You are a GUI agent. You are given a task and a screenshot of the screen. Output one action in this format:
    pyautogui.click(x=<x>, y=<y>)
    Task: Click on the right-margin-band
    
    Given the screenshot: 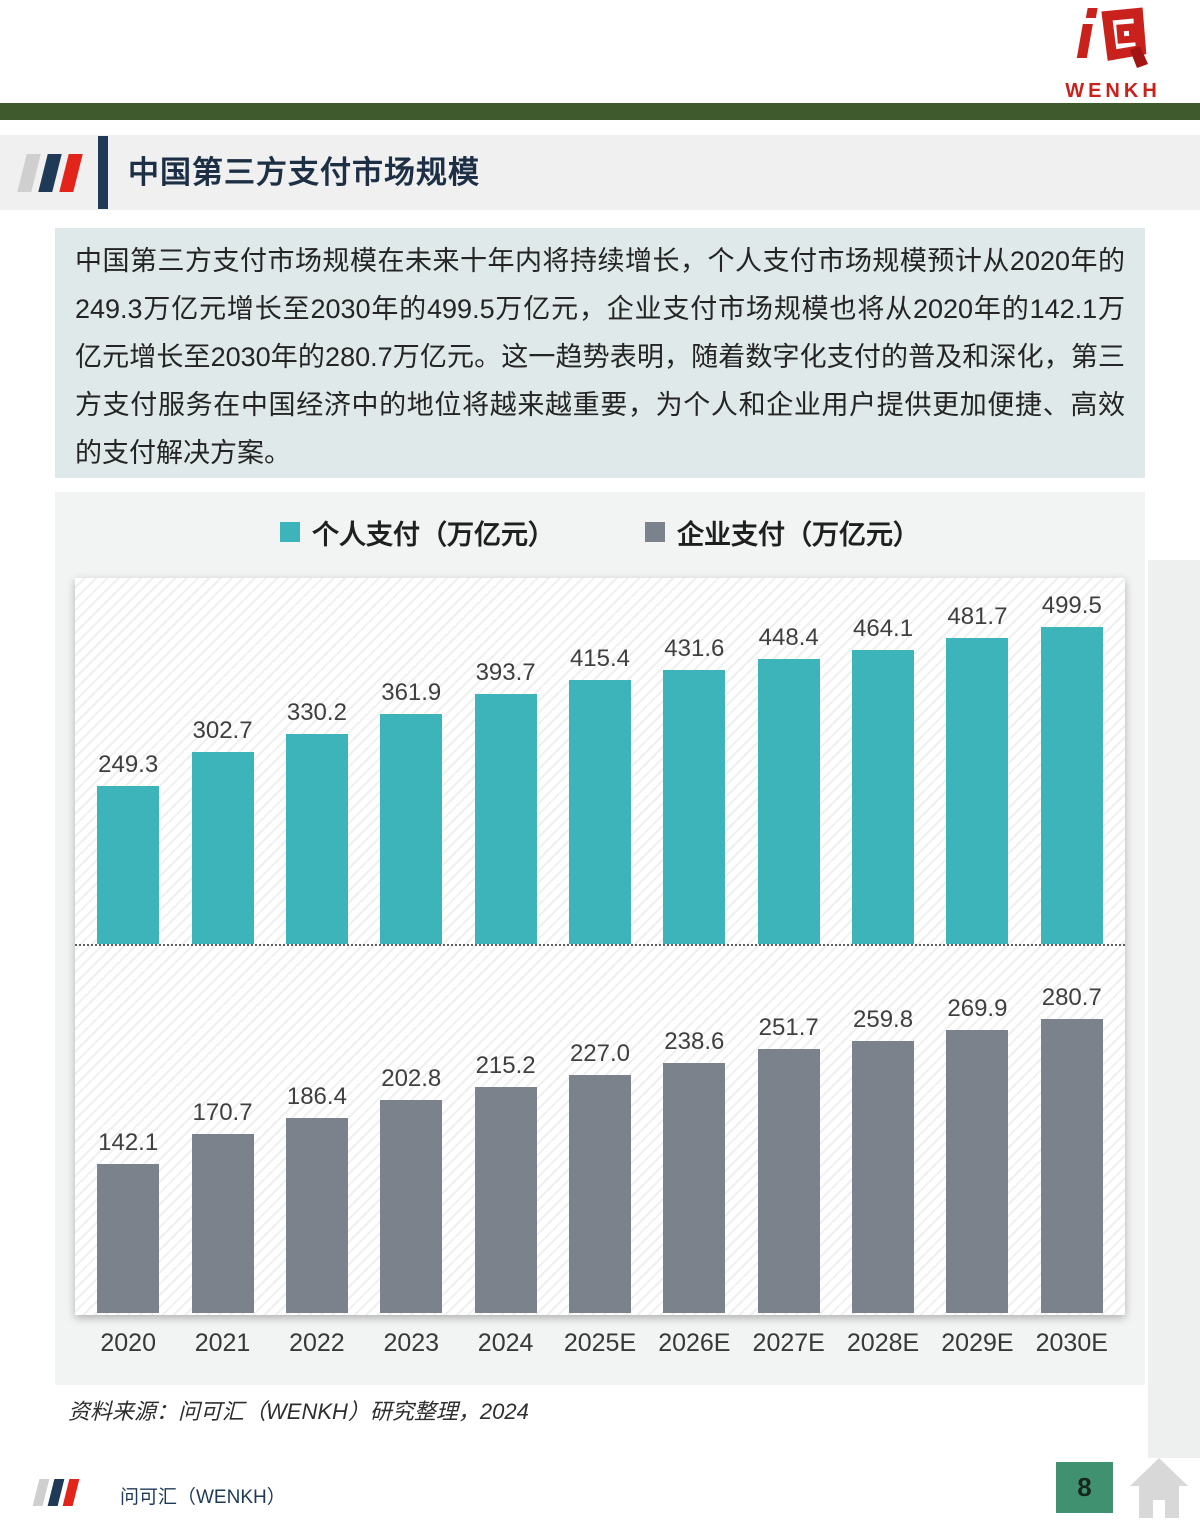 What is the action you would take?
    pyautogui.click(x=1174, y=1009)
    